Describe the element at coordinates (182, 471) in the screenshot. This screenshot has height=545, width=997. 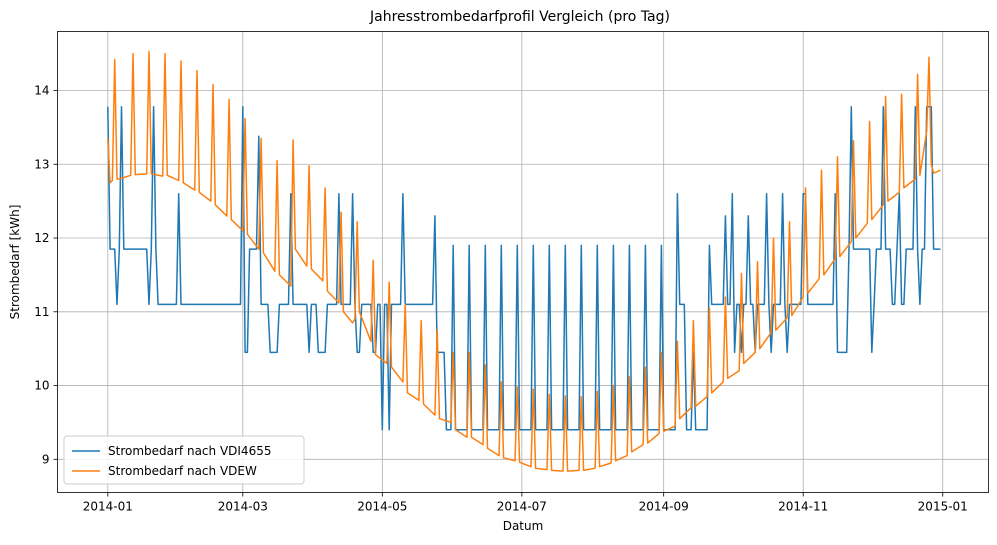
I see `legend-label-2: Strombedarf nach VDEW` at that location.